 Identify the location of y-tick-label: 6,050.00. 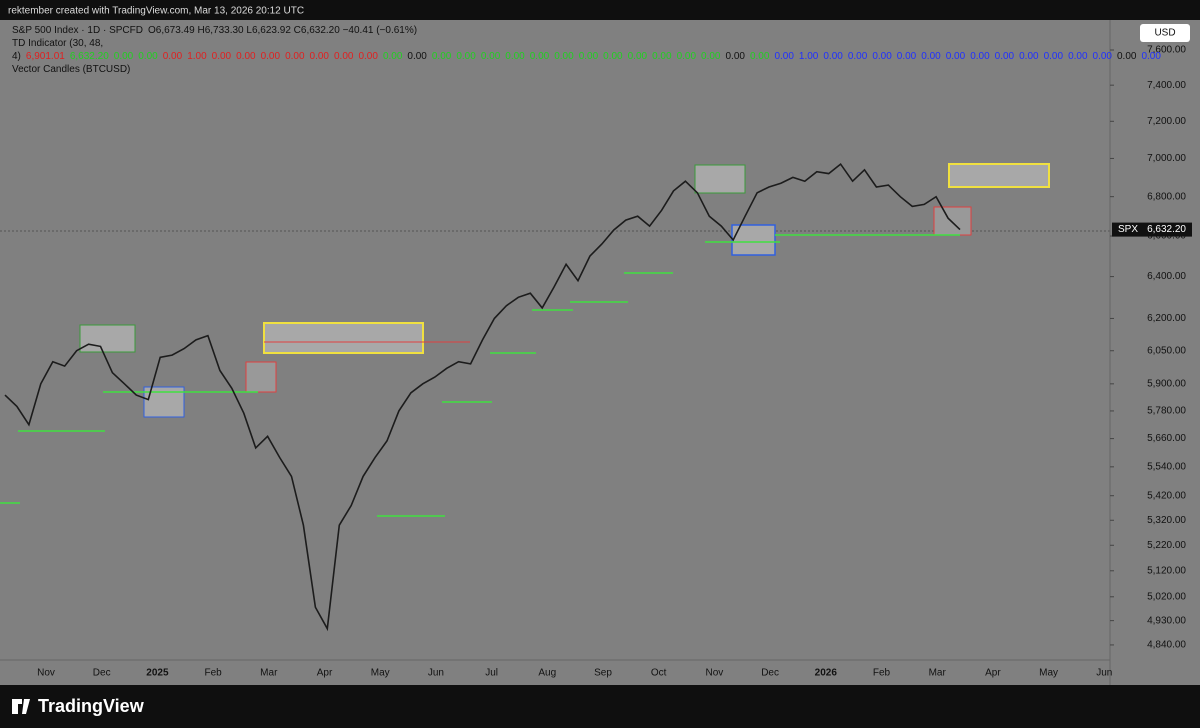
(1166, 350).